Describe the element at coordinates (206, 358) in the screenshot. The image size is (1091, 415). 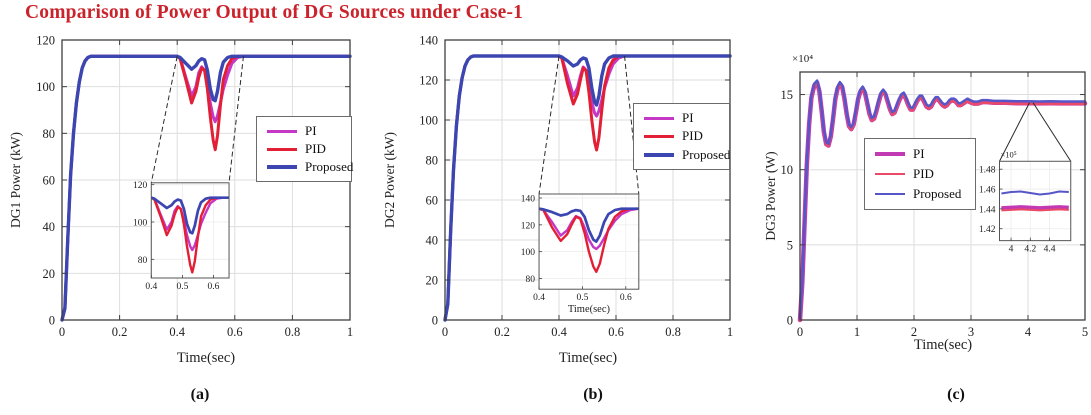
I see `x-axis-label-a: Time(sec)` at that location.